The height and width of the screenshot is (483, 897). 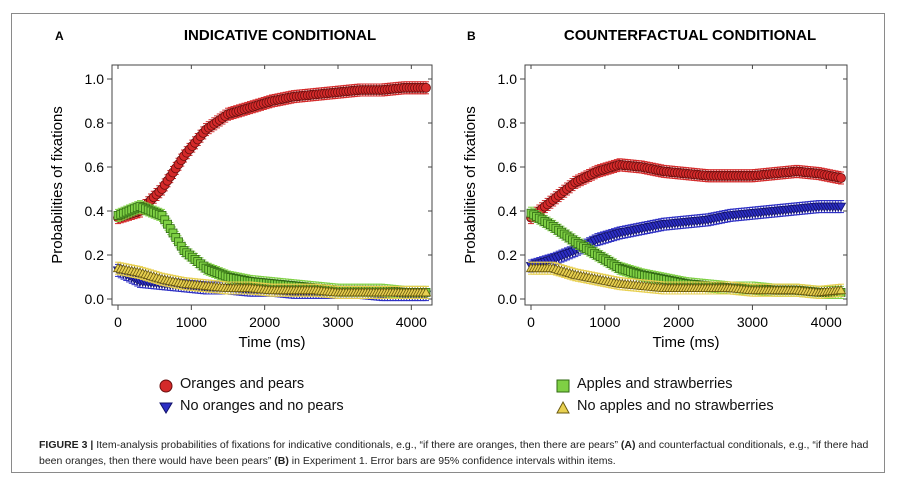 What do you see at coordinates (628, 445) in the screenshot?
I see `caption-ref-a: (A)` at bounding box center [628, 445].